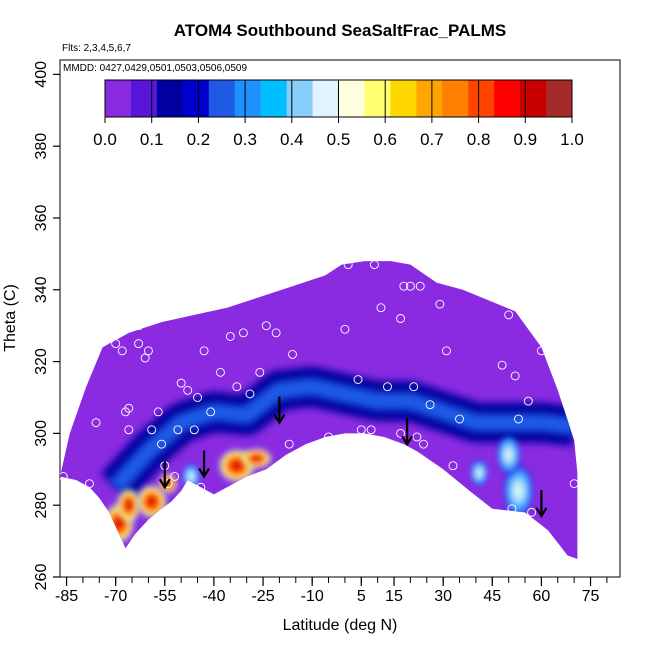 This screenshot has width=650, height=650. What do you see at coordinates (96, 48) in the screenshot?
I see `flights-subtitle: Flts: 2,3,4,5,6,7` at bounding box center [96, 48].